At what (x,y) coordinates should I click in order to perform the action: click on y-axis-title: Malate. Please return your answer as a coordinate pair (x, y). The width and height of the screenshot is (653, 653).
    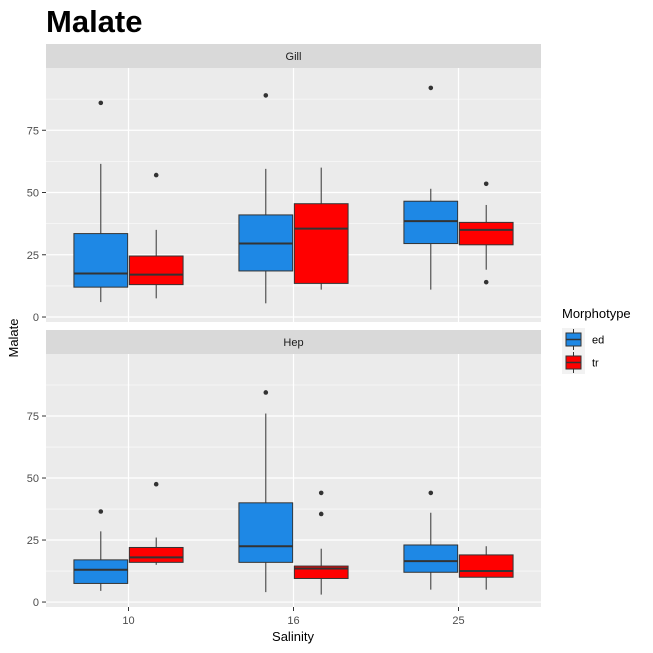
    Looking at the image, I should click on (13, 337).